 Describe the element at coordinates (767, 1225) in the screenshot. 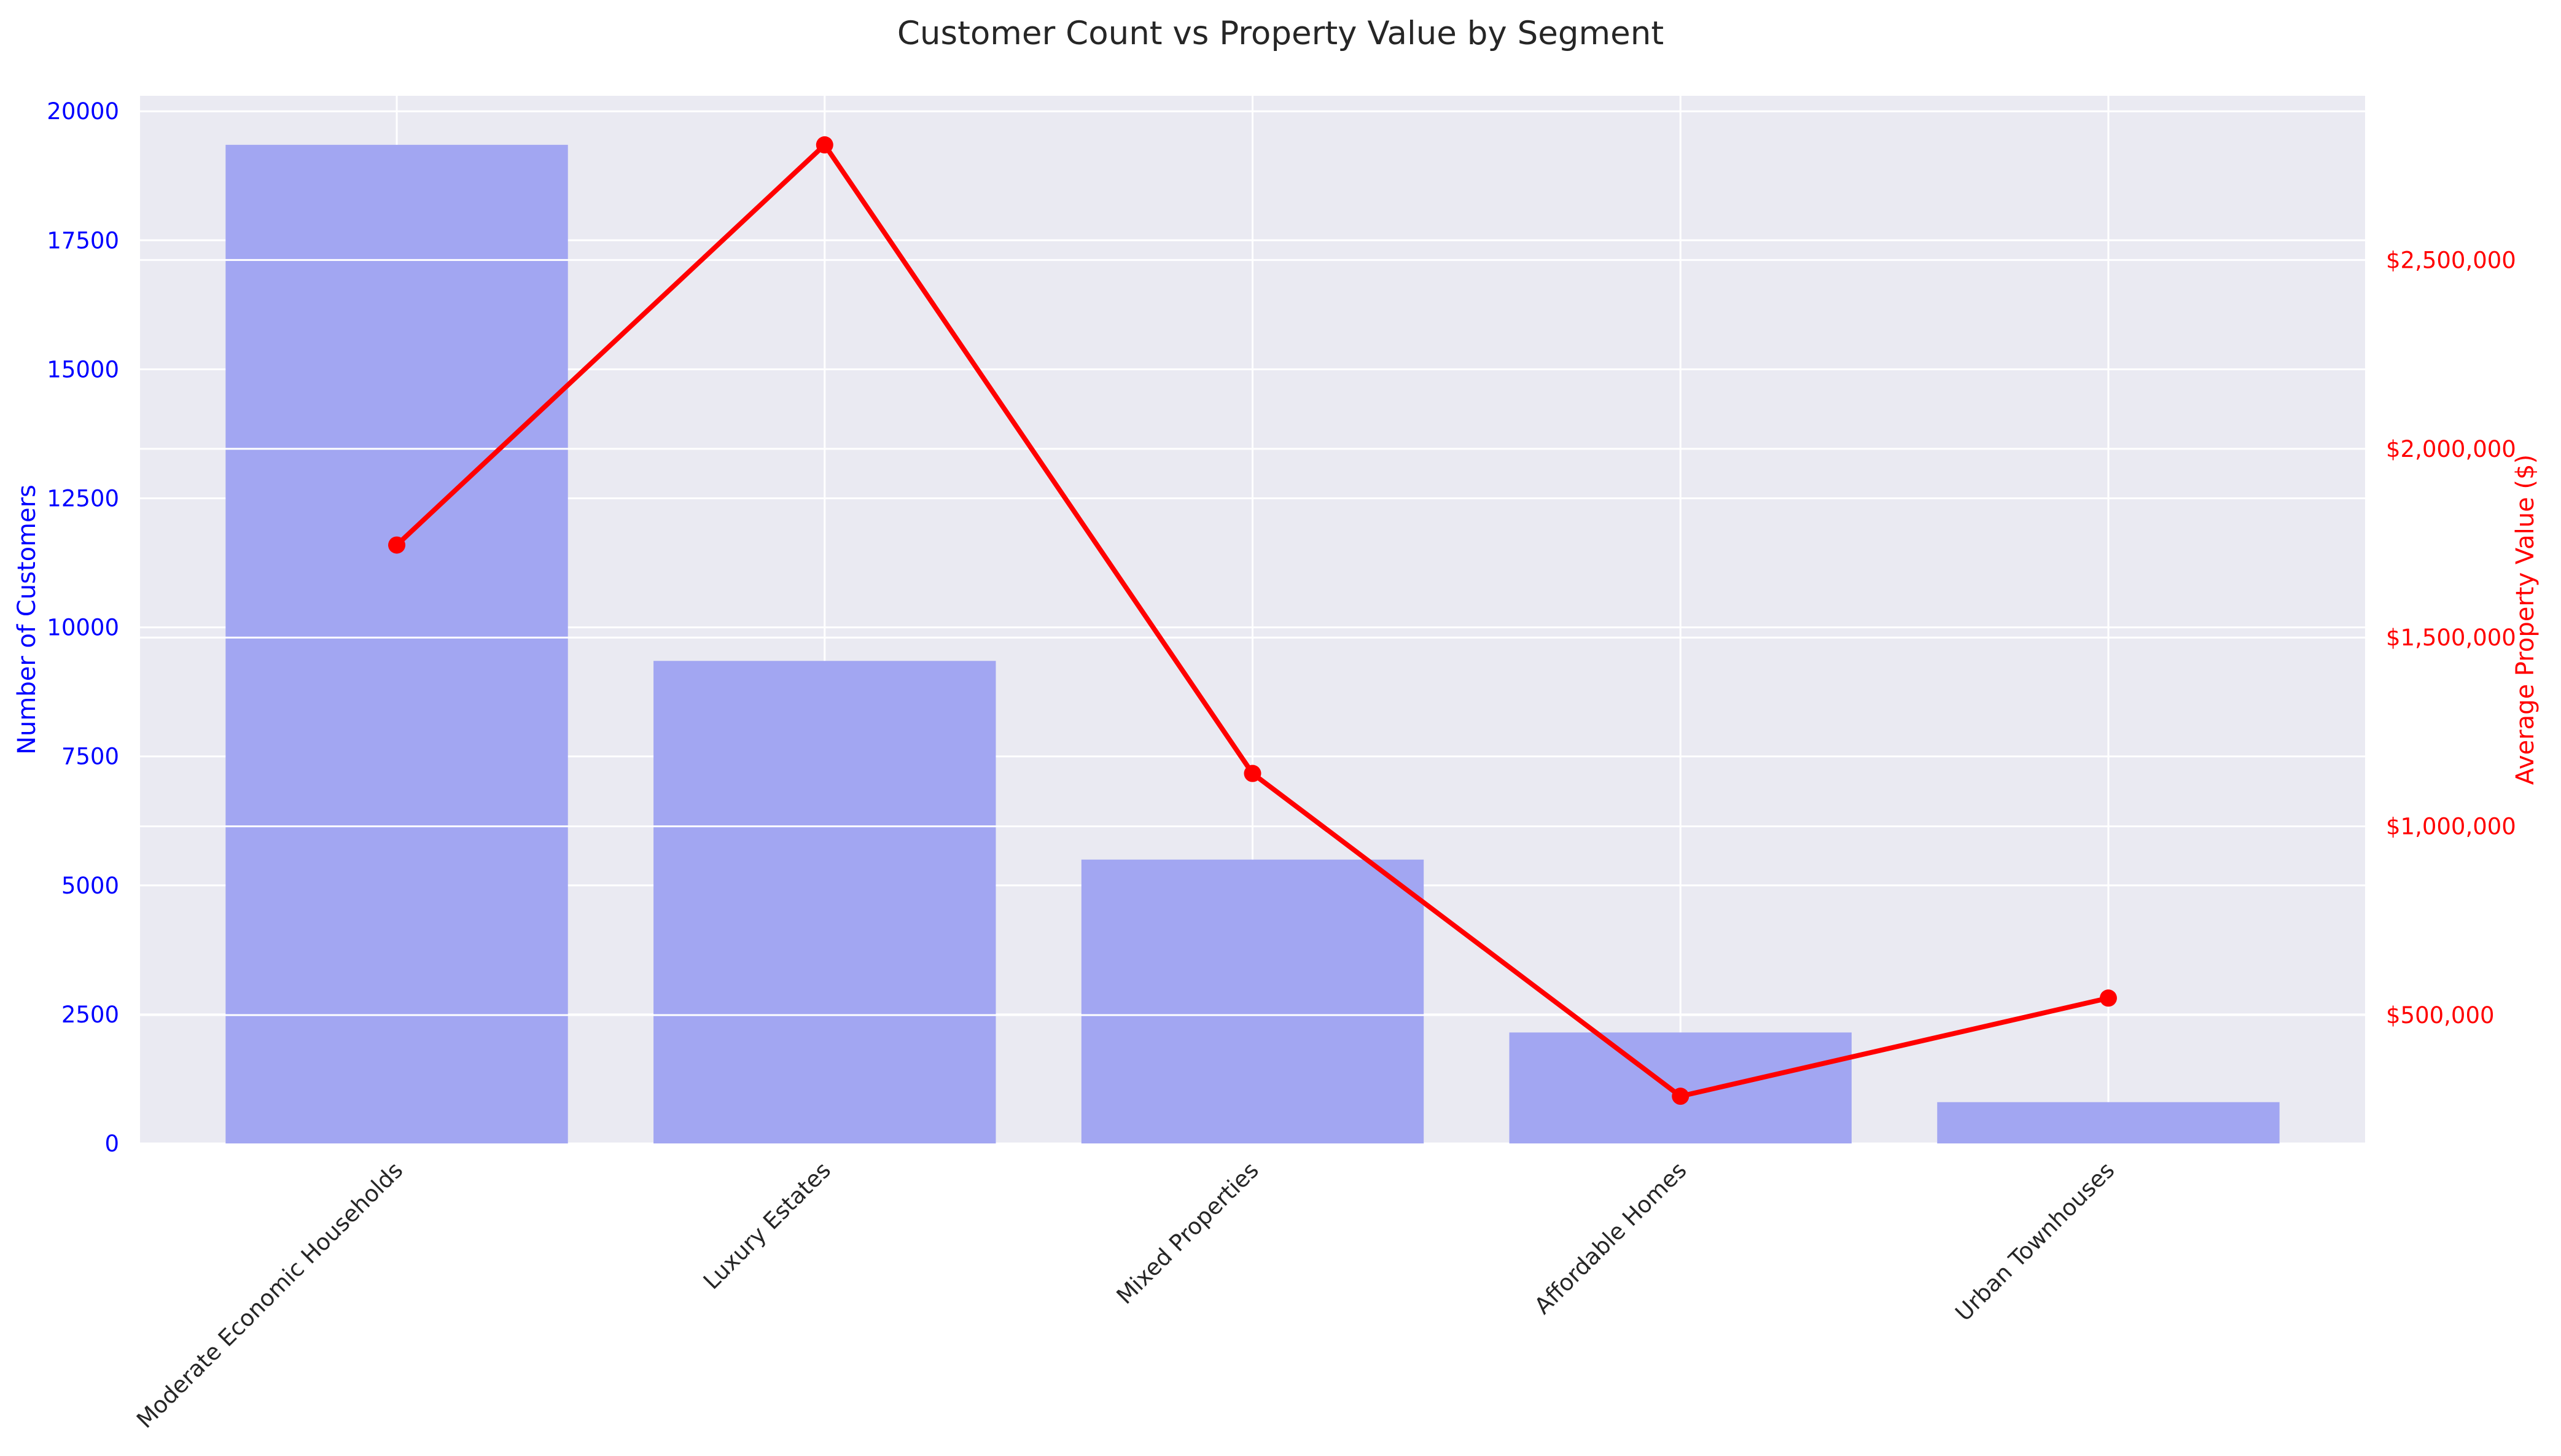

I see `x-tick-label: Luxury Estates` at that location.